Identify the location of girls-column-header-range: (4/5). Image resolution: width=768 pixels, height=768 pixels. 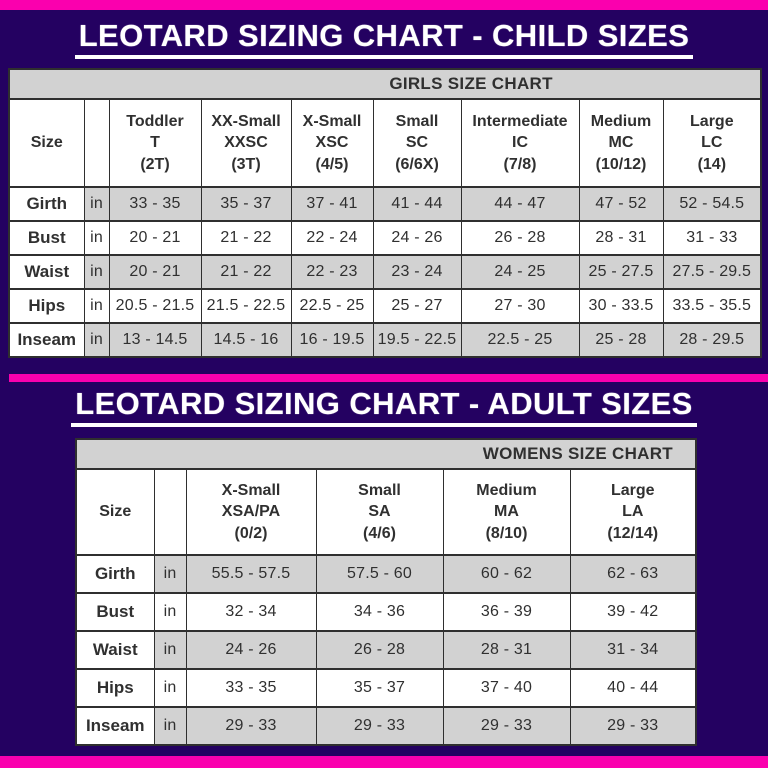
(332, 164).